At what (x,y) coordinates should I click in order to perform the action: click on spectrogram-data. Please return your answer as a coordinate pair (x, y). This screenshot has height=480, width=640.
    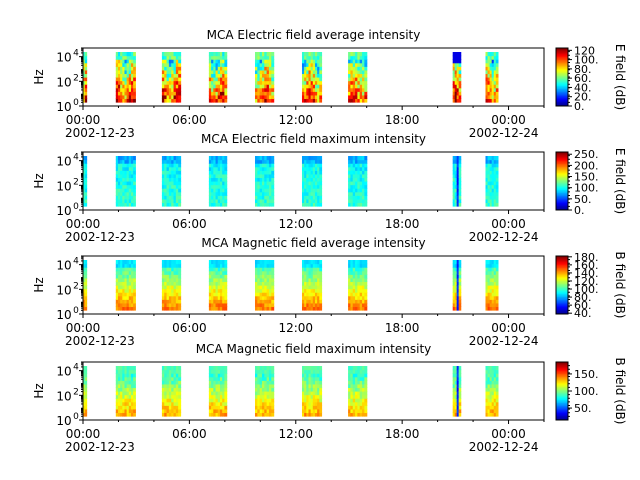
    Looking at the image, I should click on (291, 285).